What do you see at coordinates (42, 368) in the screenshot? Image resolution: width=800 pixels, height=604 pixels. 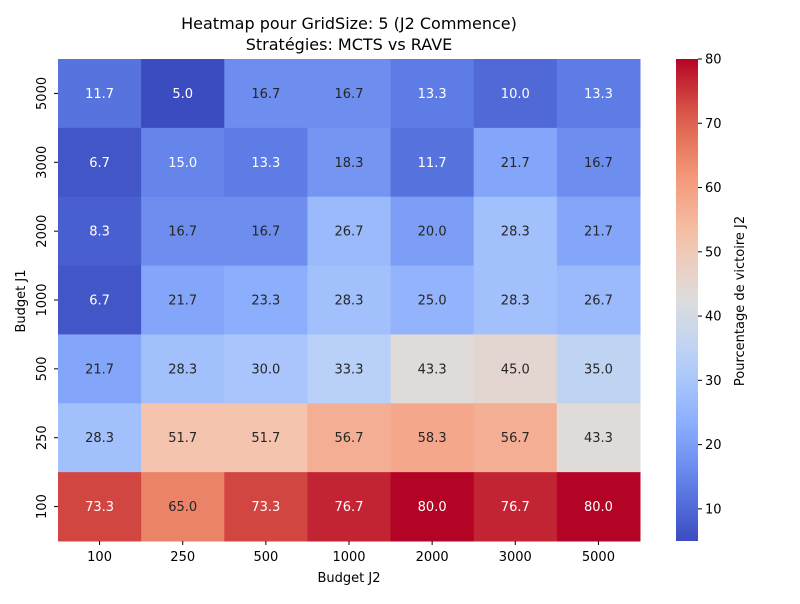 I see `y-tick-label: 500` at bounding box center [42, 368].